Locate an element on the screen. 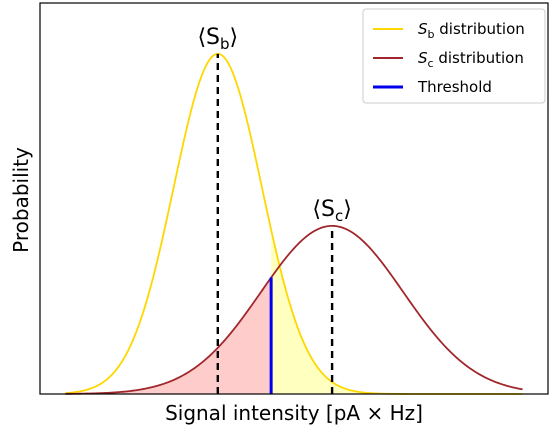 The image size is (553, 428). legend-label-sc: Sc distribution is located at coordinates (471, 59).